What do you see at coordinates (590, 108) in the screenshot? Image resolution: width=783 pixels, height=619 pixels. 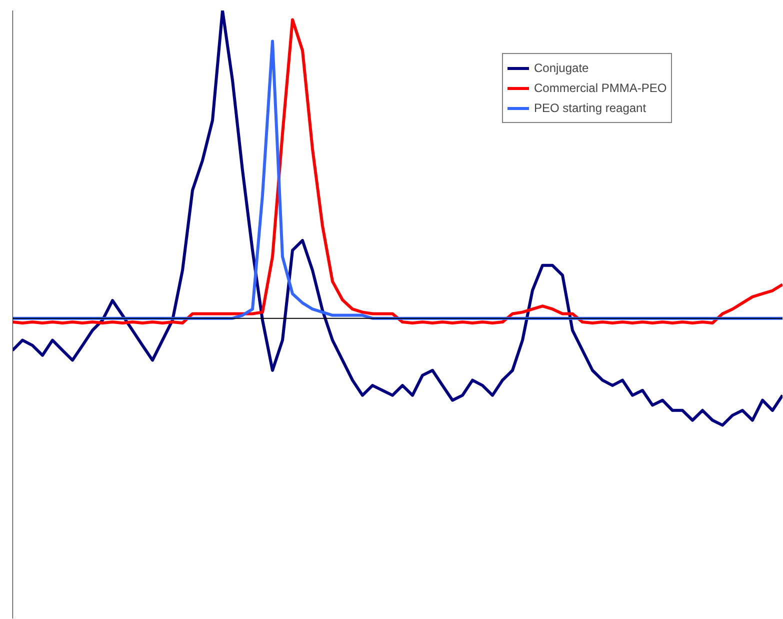 I see `legend-label: PEO starting reagant` at bounding box center [590, 108].